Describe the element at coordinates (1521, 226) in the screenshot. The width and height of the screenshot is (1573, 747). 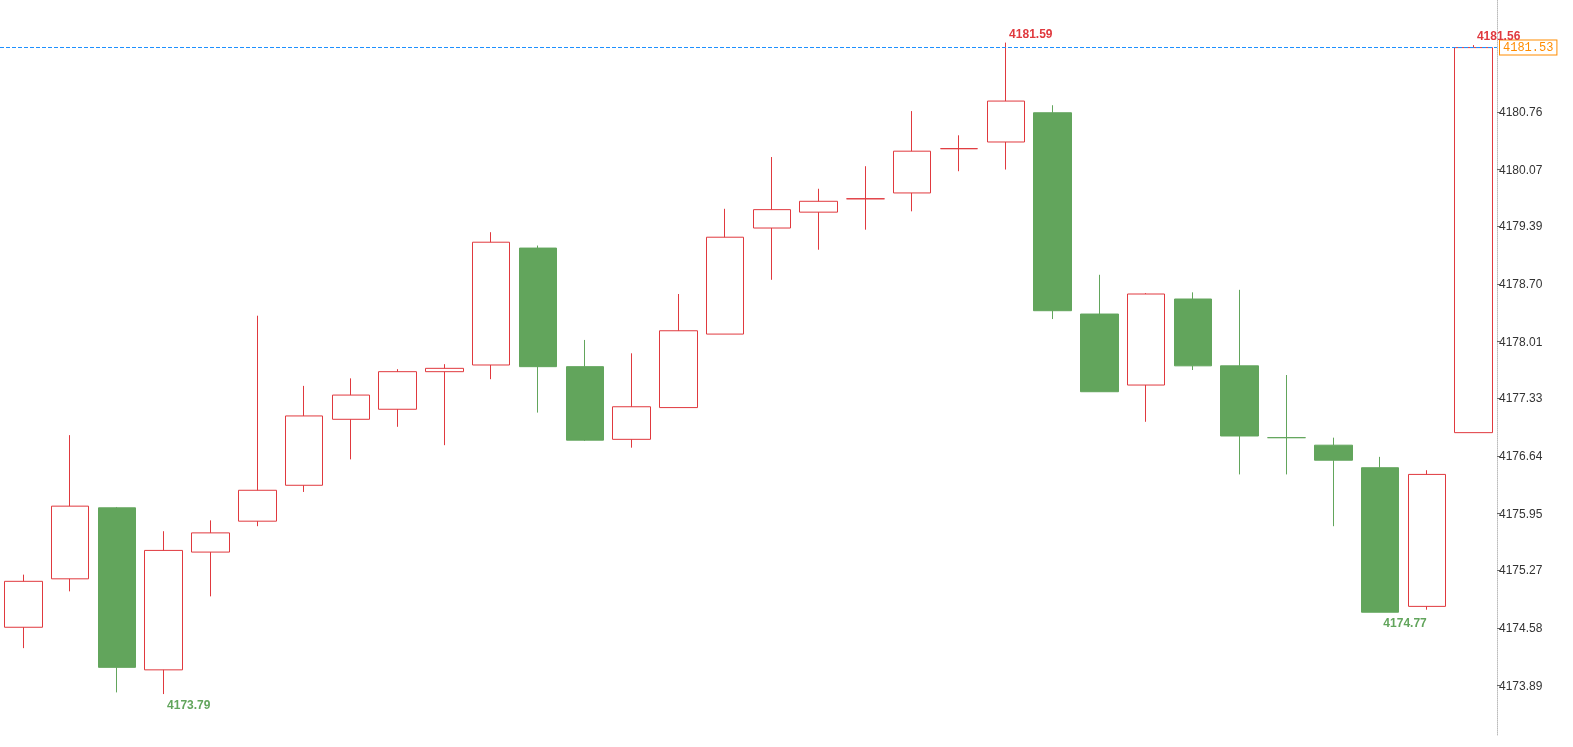
I see `y-tick-label: 4179.39` at that location.